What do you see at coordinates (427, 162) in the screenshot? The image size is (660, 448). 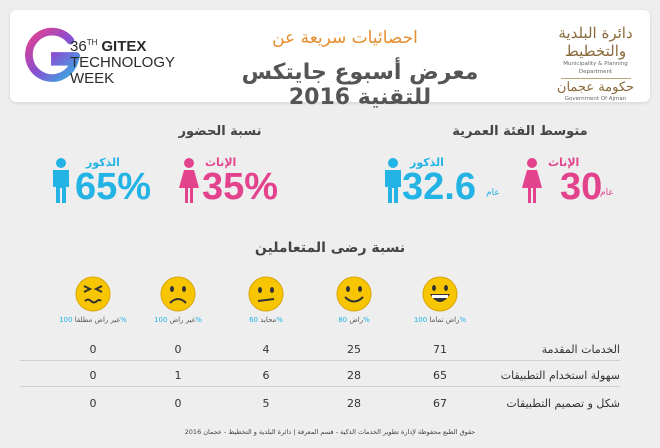 I see `age-male-label: الذكور` at bounding box center [427, 162].